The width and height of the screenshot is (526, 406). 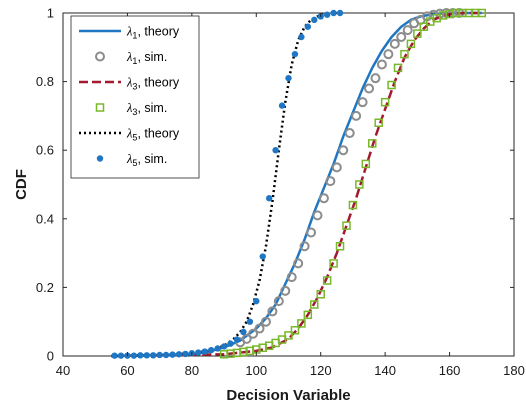 I want to click on y-axis-label: CDF, so click(x=21, y=184).